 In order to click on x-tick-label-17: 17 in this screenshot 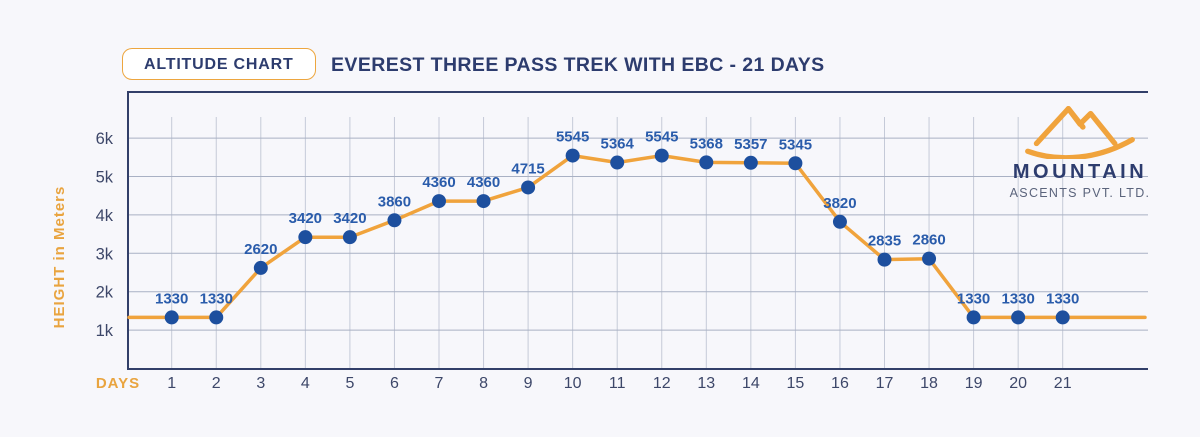, I will do `click(885, 383)`.